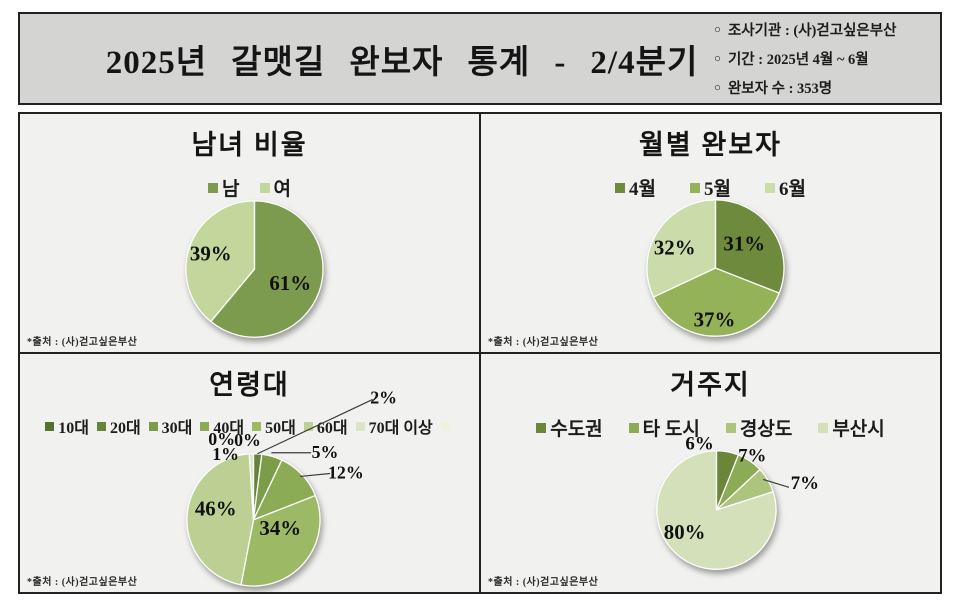  I want to click on pie-slice-남, so click(267, 269).